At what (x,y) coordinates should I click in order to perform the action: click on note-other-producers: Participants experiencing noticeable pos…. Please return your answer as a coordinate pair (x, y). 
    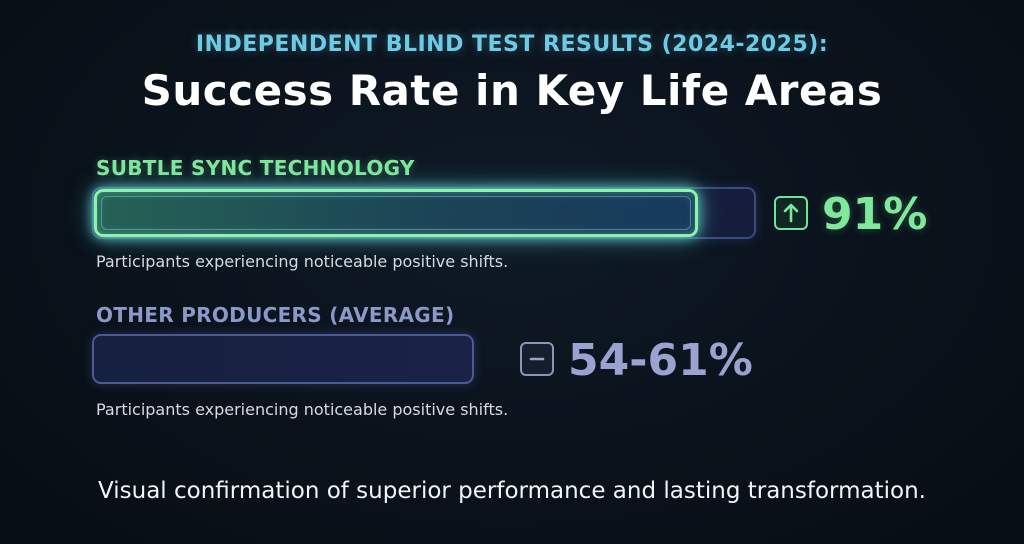
    Looking at the image, I should click on (302, 409).